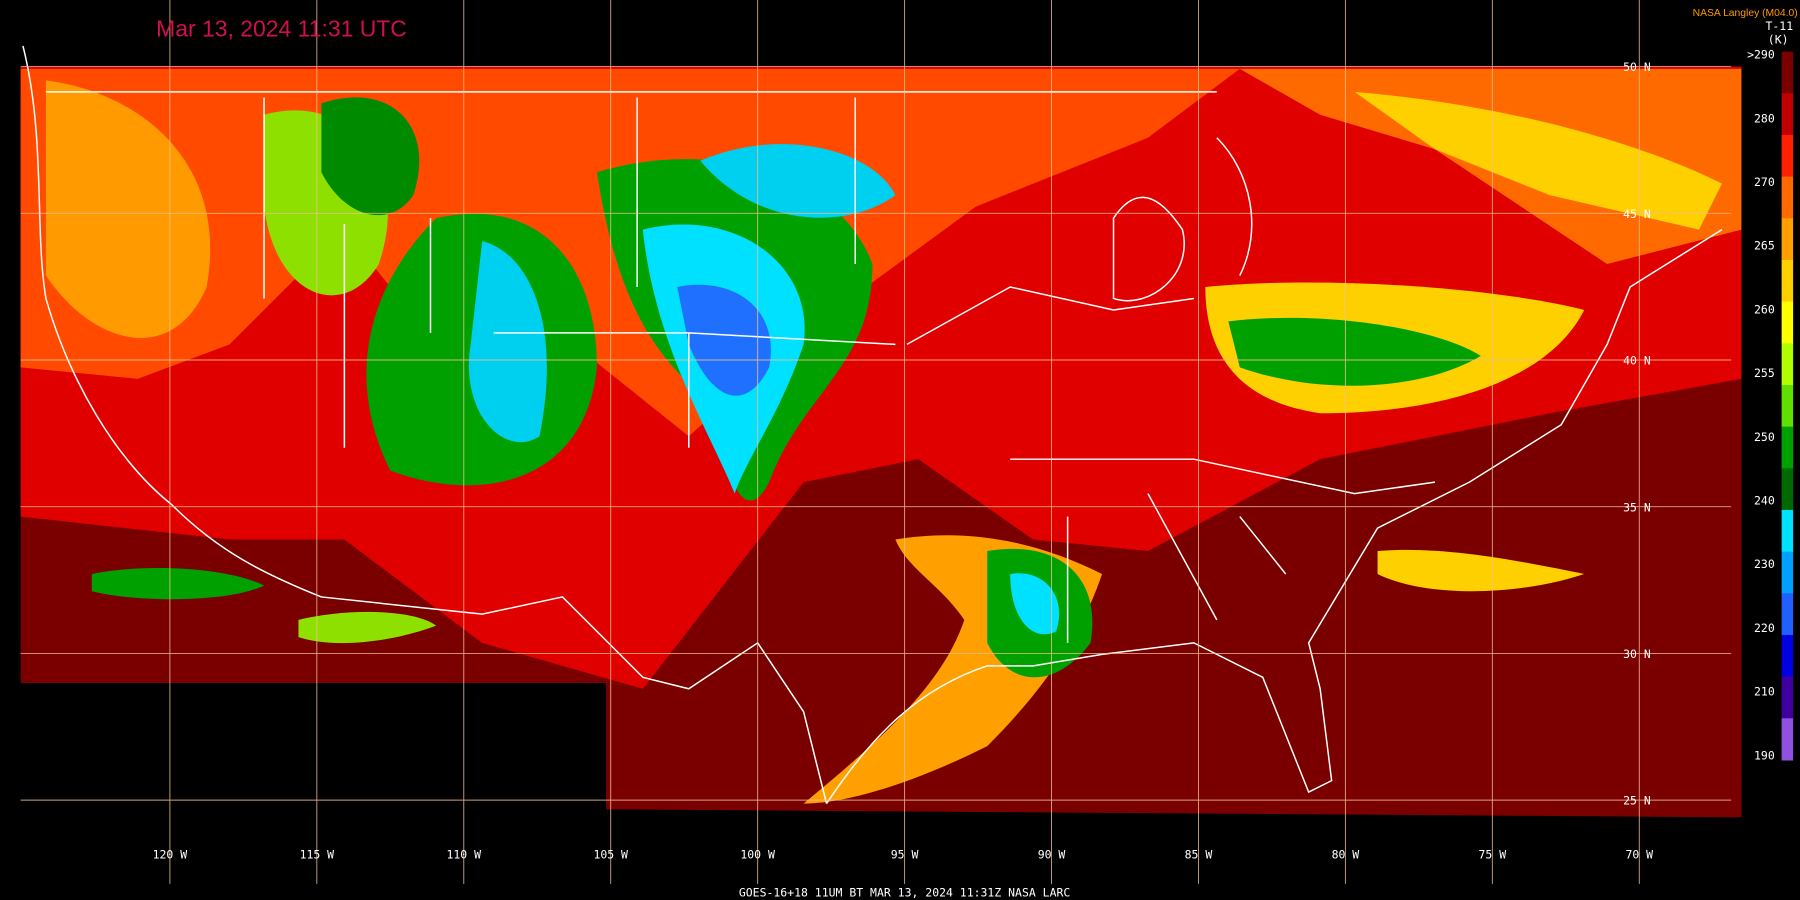 The image size is (1800, 900). Describe the element at coordinates (1764, 437) in the screenshot. I see `colorbar-label: 250` at that location.